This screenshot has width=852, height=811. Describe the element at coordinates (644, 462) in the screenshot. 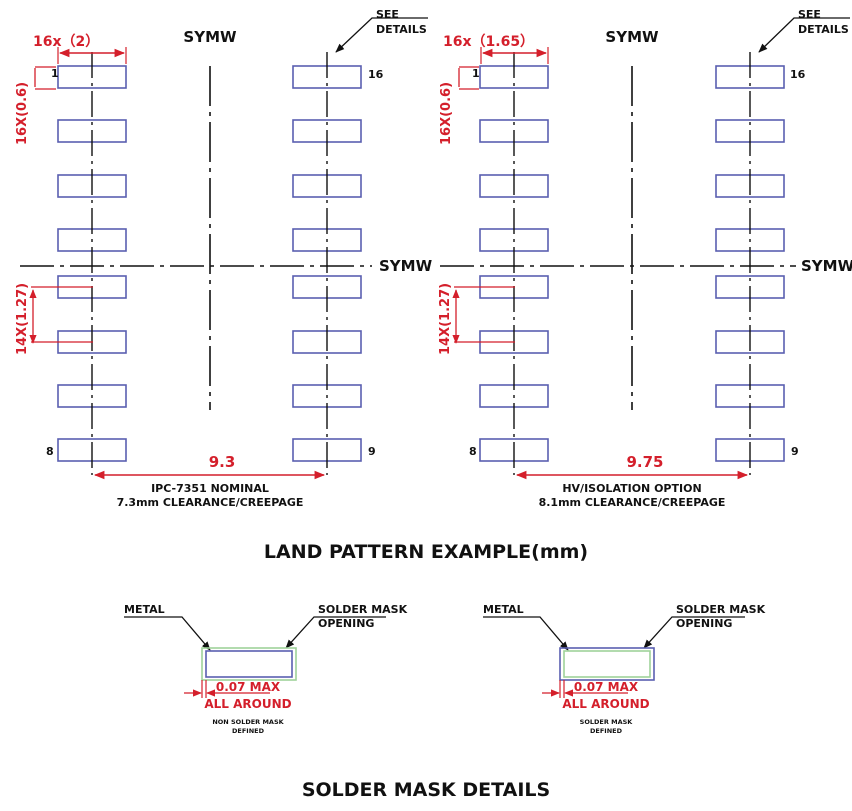

I see `right-span-dim-label: 9.75` at that location.